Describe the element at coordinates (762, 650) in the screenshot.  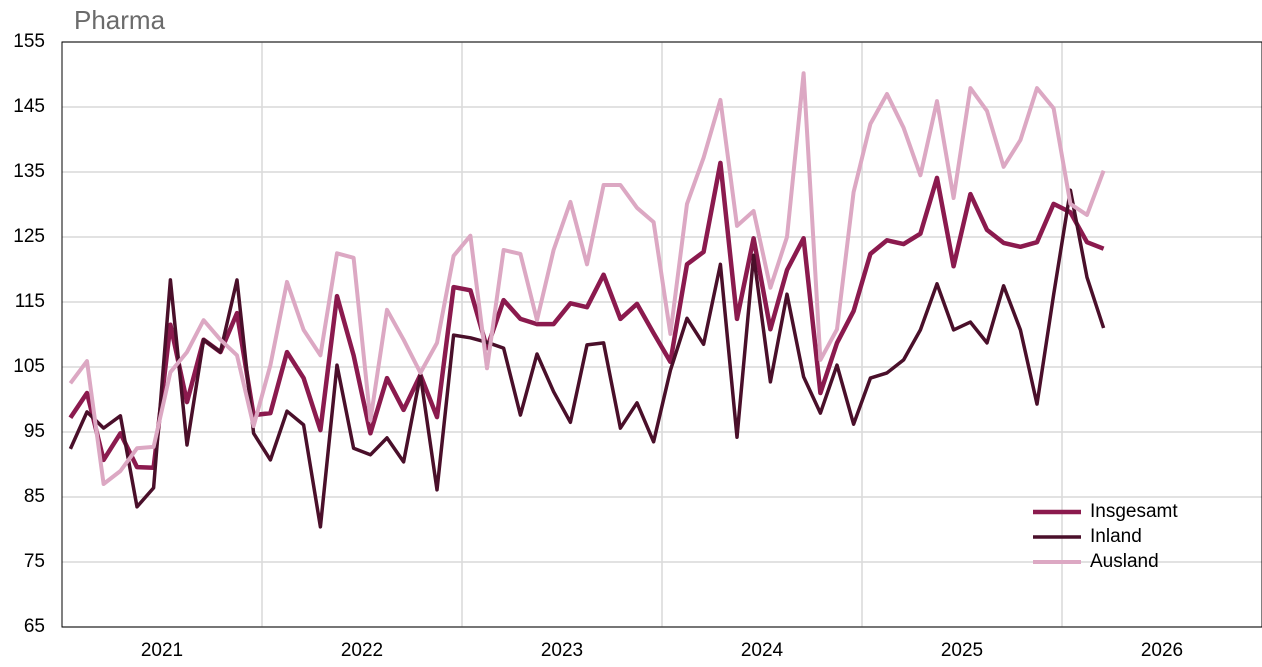
I see `x-tick-label: 2024` at that location.